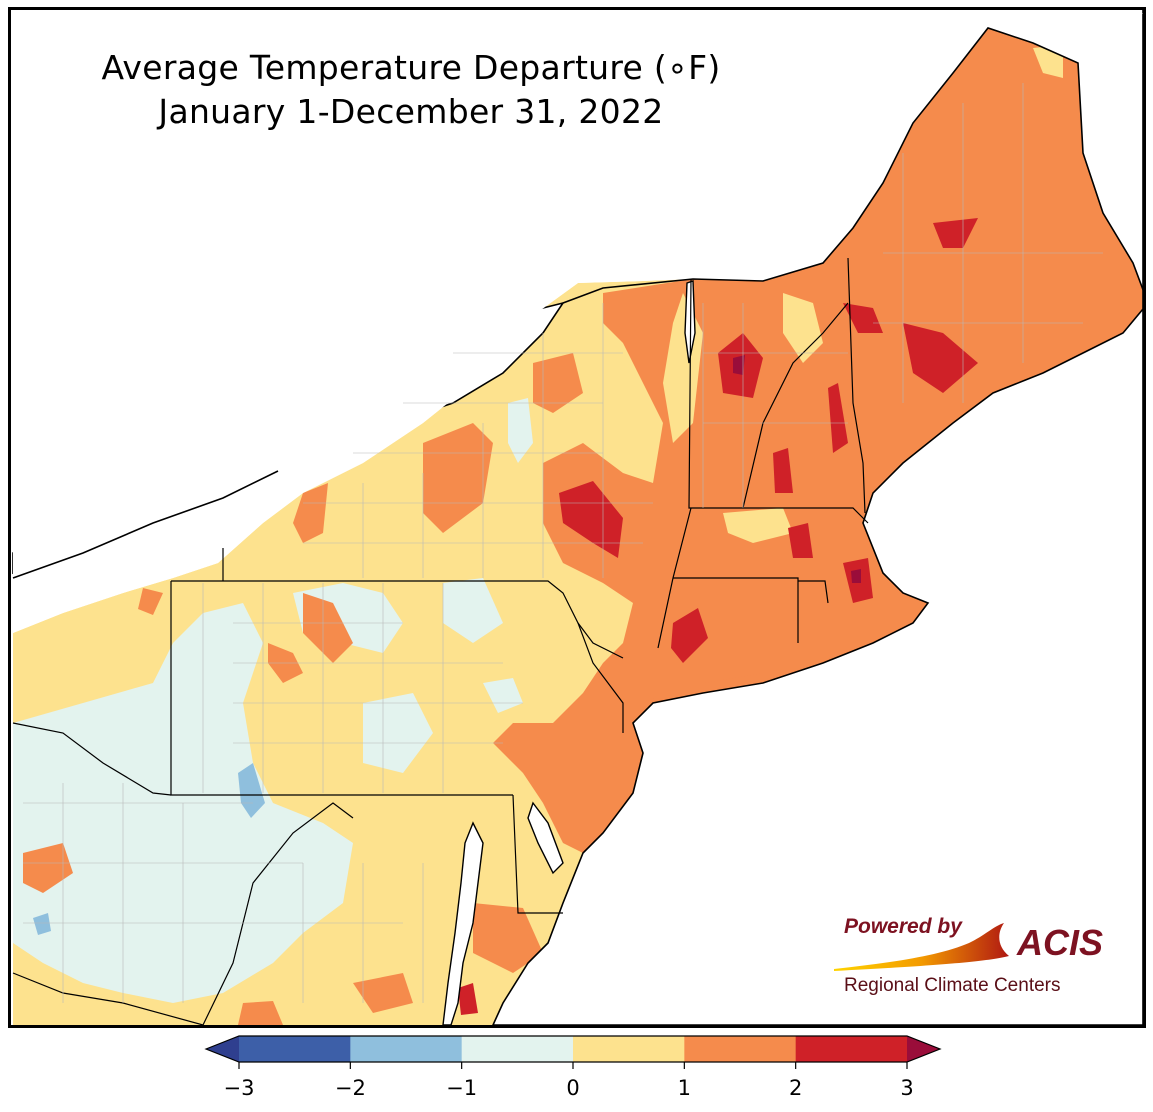 Image resolution: width=1153 pixels, height=1112 pixels. I want to click on legend-under-arrow, so click(222, 1049).